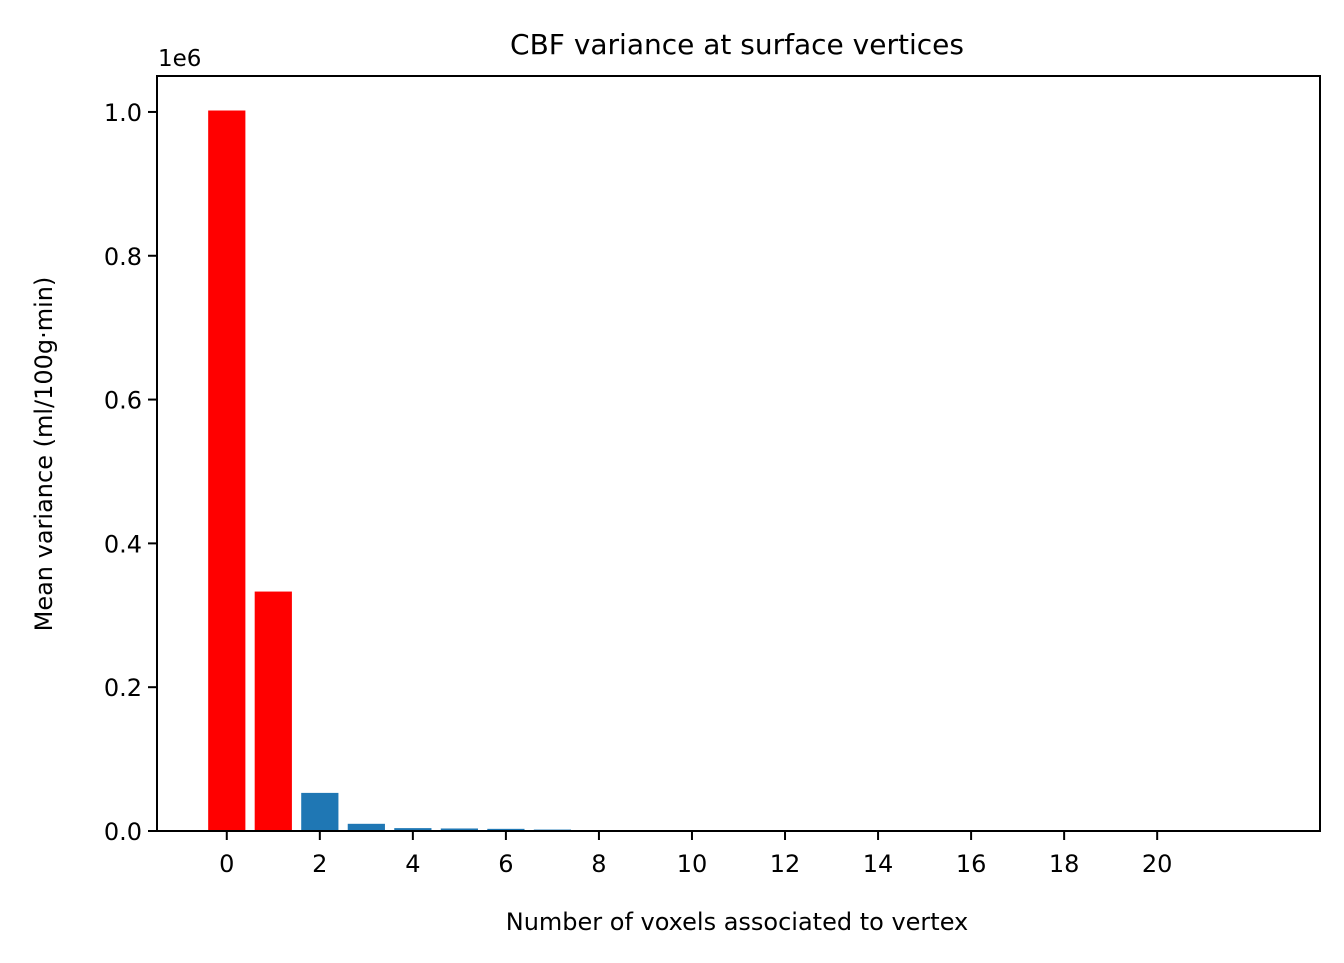  What do you see at coordinates (123, 688) in the screenshot?
I see `y-tick-label: 0.2` at bounding box center [123, 688].